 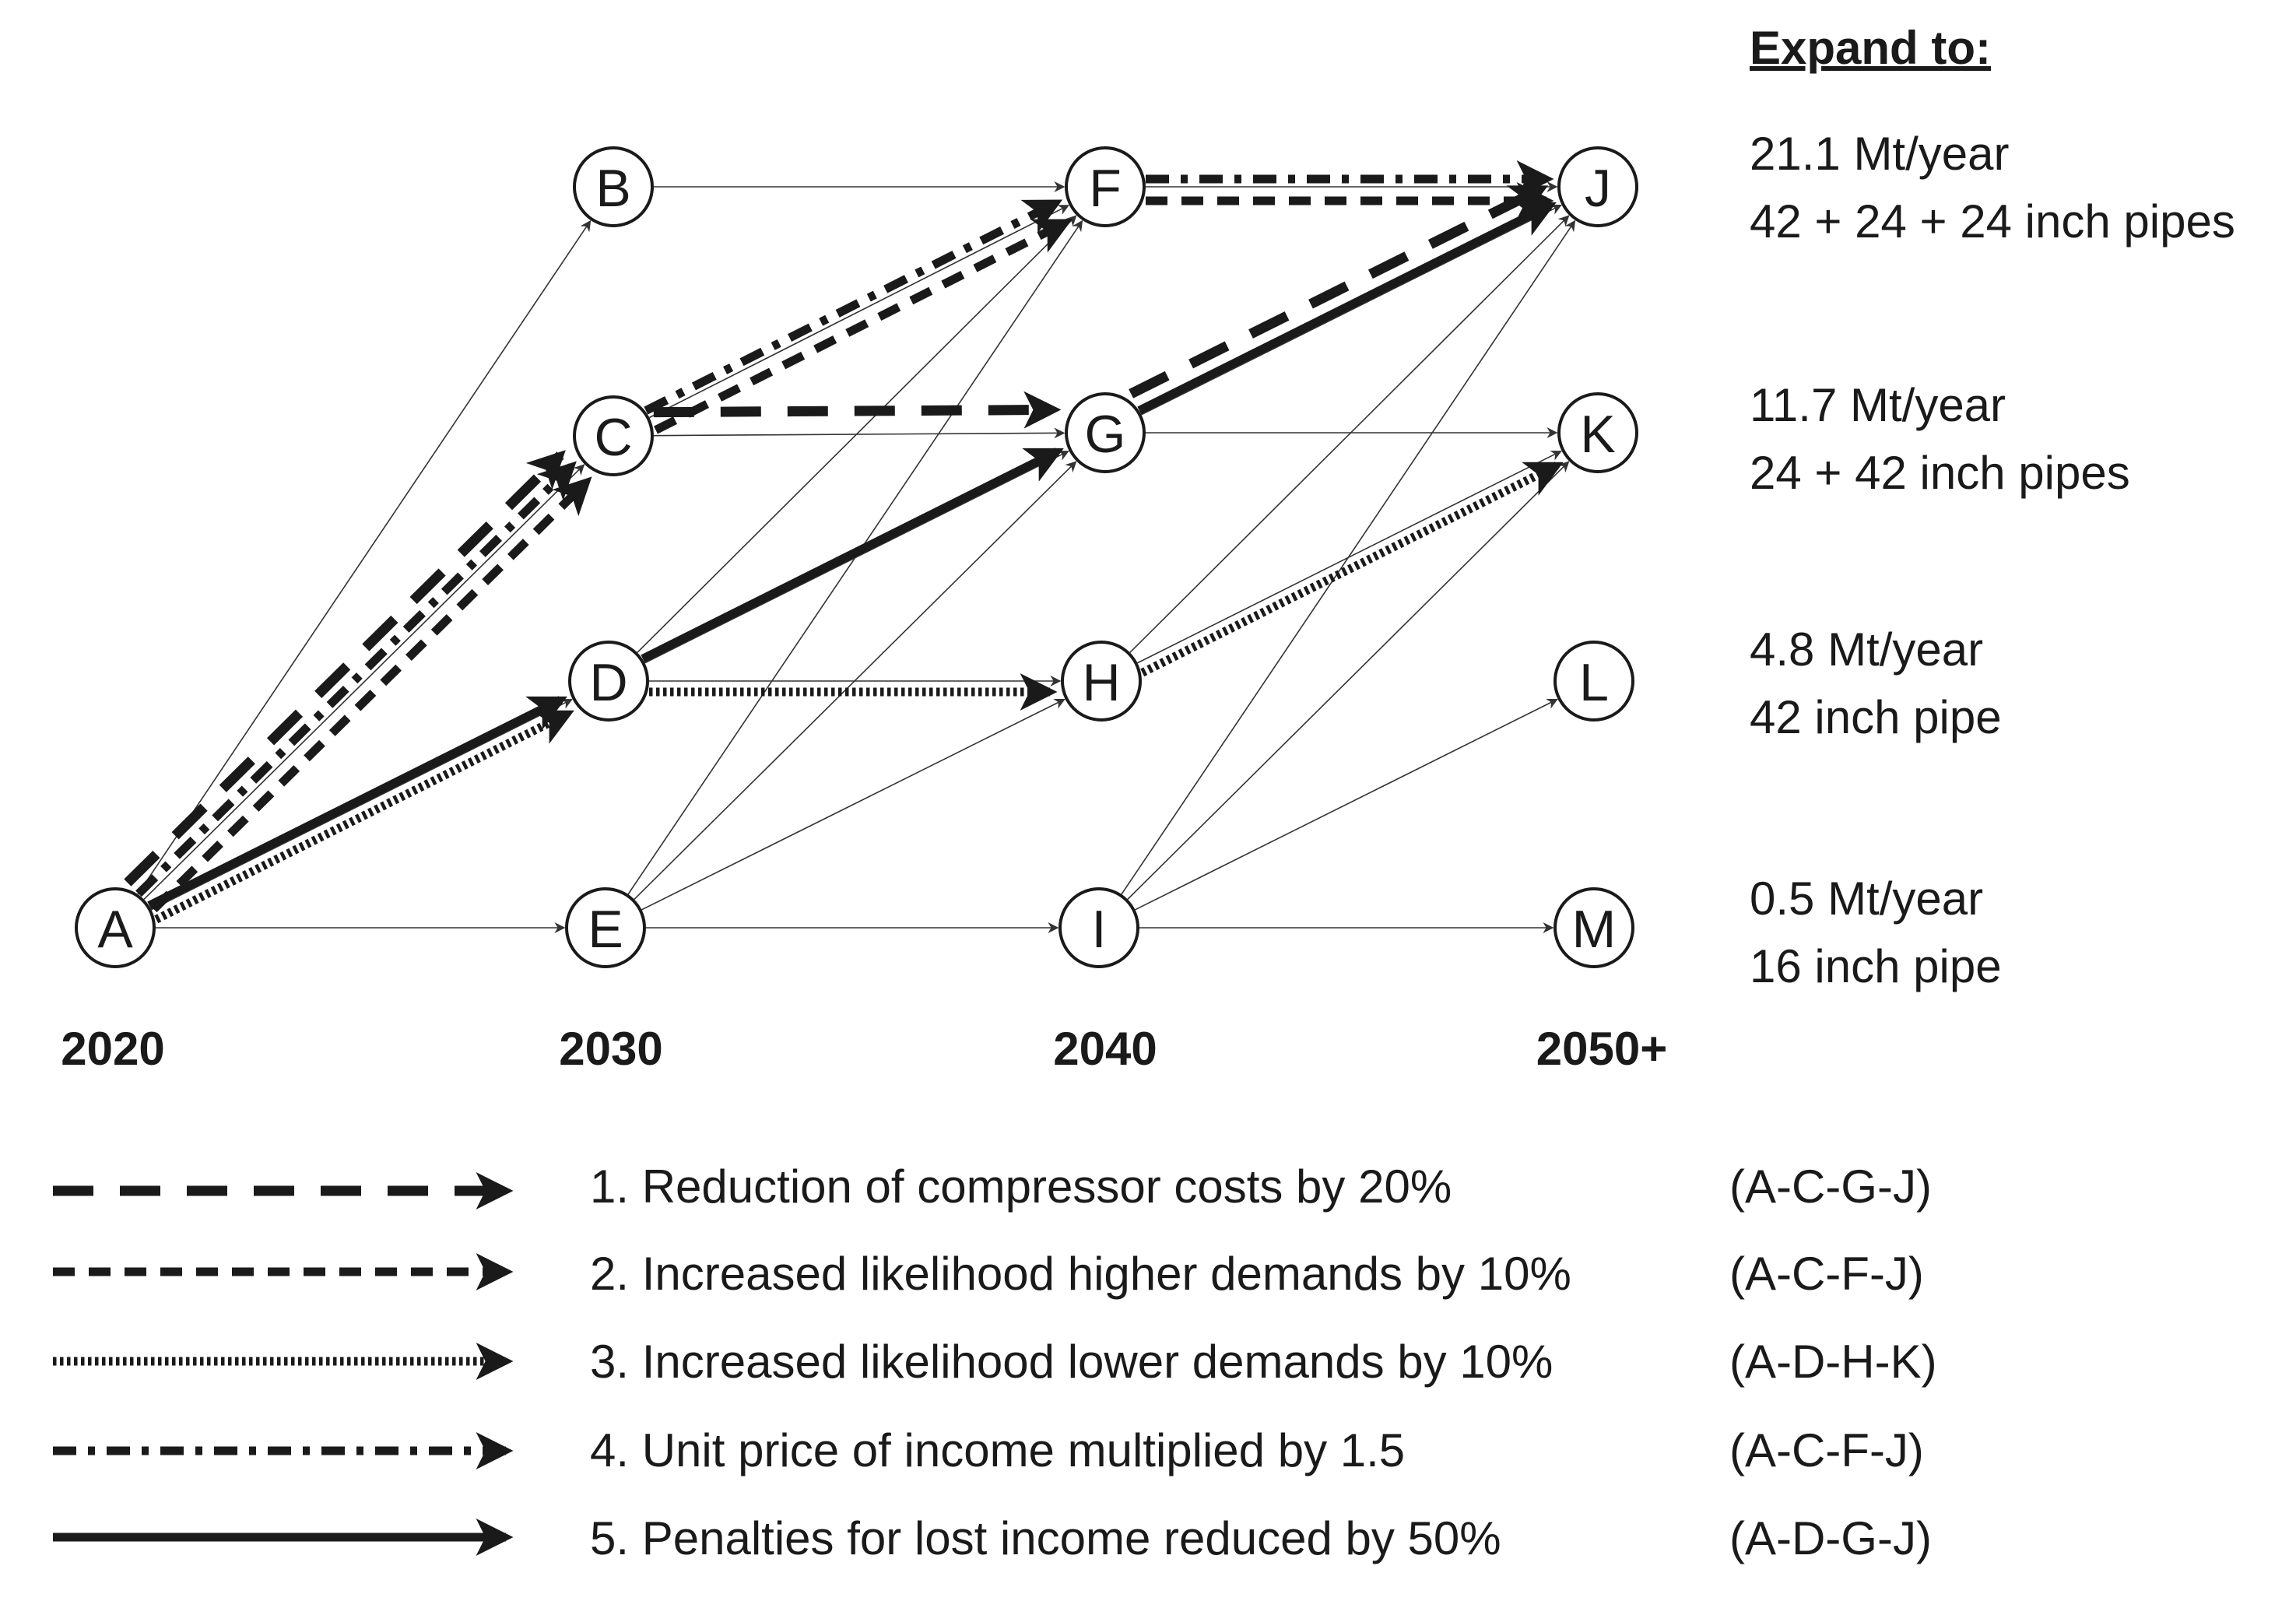 I want to click on scenario-1-edge-A-C, so click(x=345, y=669).